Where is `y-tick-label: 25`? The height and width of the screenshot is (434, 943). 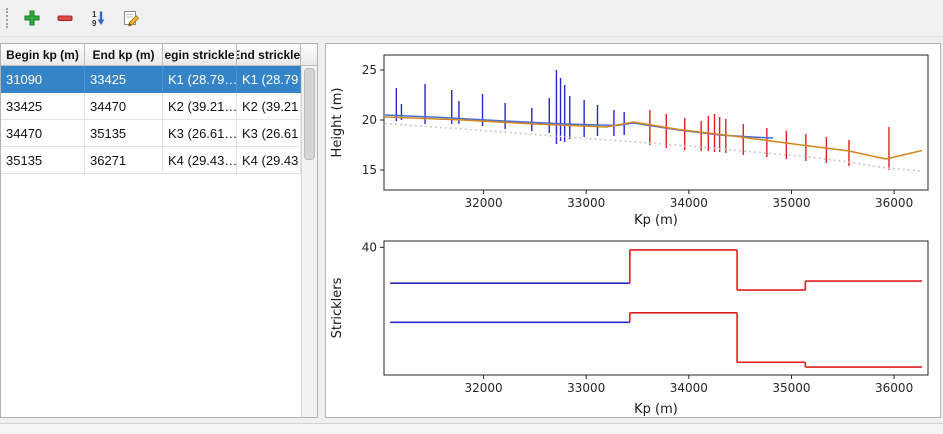 y-tick-label: 25 is located at coordinates (369, 70).